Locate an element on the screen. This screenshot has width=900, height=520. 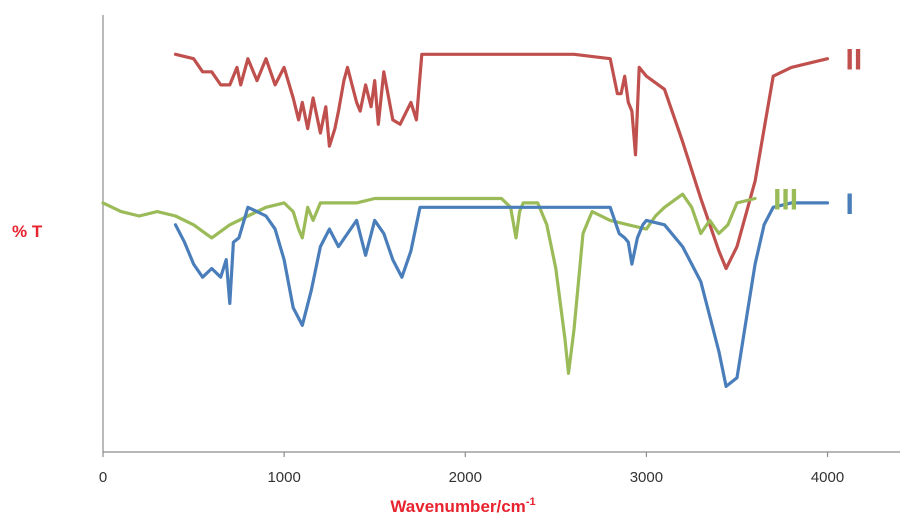
x-tick-label: 3000 is located at coordinates (646, 477).